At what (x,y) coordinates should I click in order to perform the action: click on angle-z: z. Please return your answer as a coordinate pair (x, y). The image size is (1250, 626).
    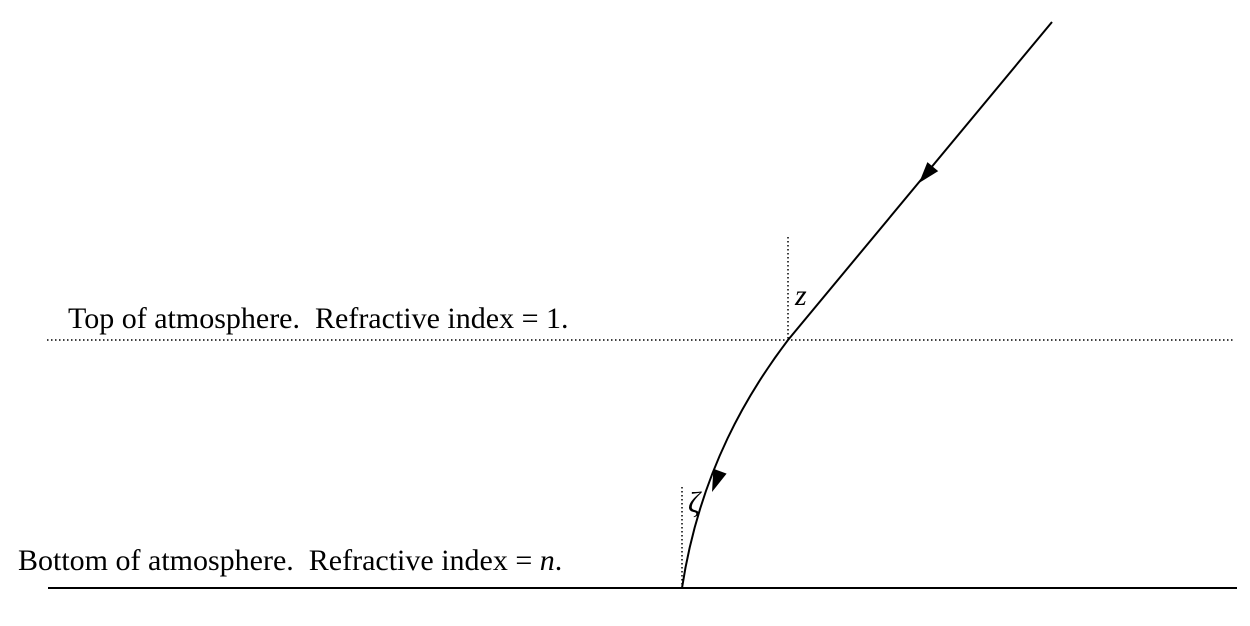
    Looking at the image, I should click on (800, 295).